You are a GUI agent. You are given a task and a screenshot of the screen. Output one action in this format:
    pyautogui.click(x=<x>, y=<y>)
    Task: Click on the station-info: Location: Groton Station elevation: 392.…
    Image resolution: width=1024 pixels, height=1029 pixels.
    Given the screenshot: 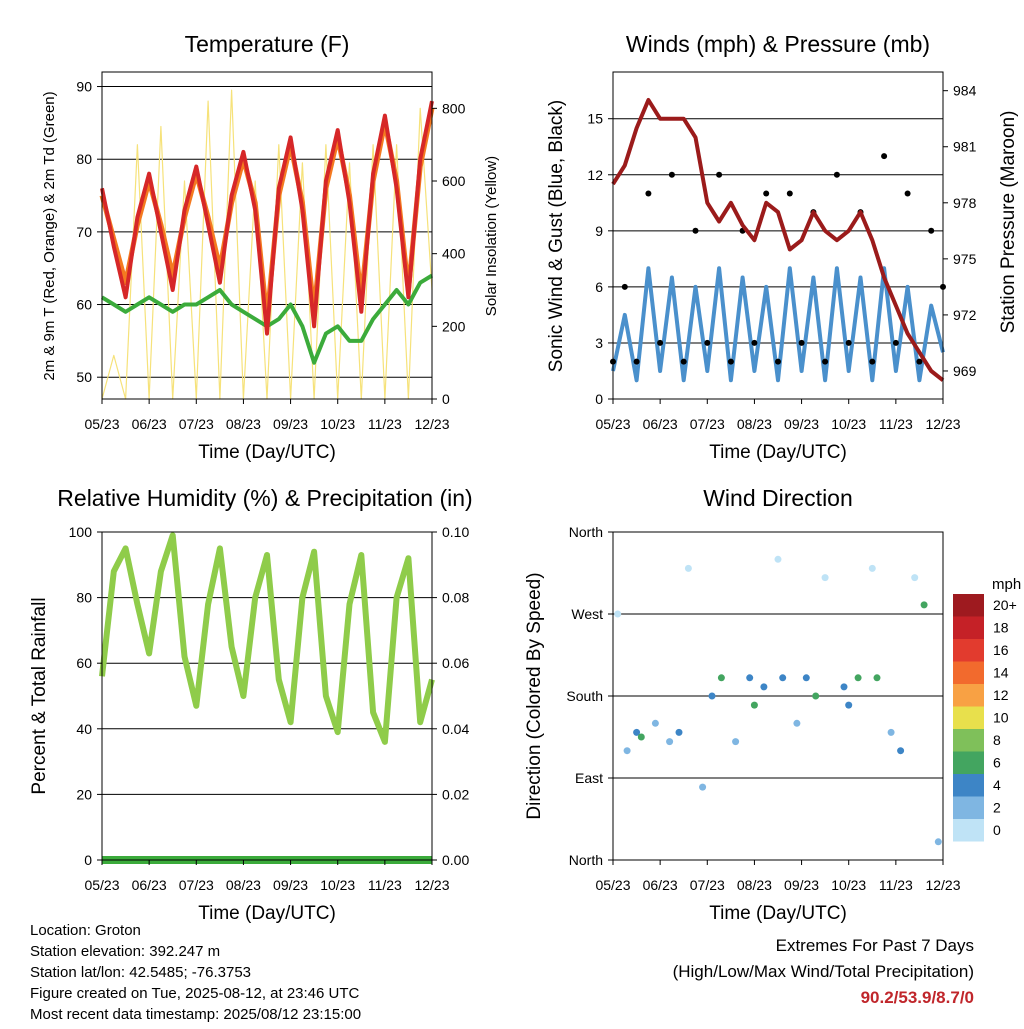 What is the action you would take?
    pyautogui.click(x=195, y=972)
    